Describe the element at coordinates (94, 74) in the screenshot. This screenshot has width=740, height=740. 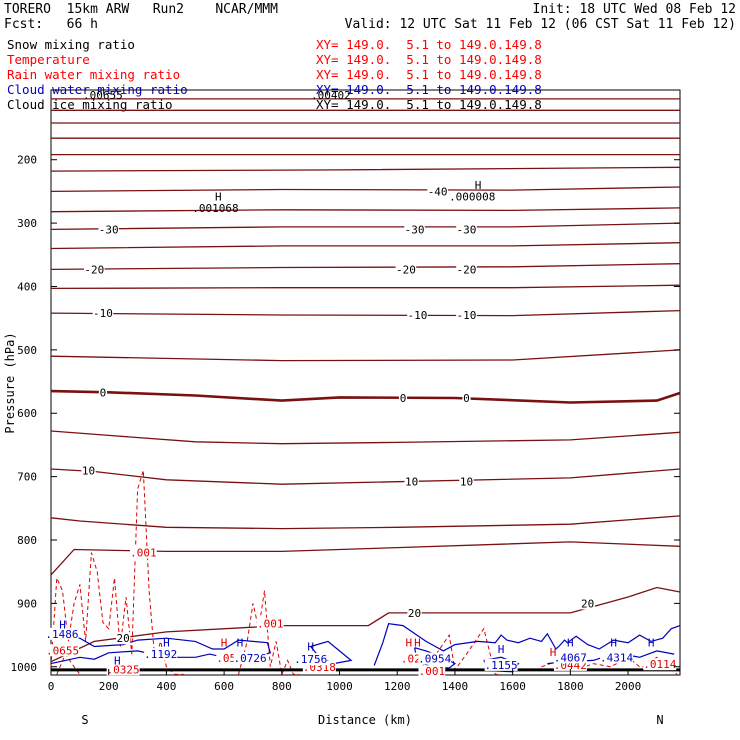
I see `legend-label: Rain water mixing ratio` at that location.